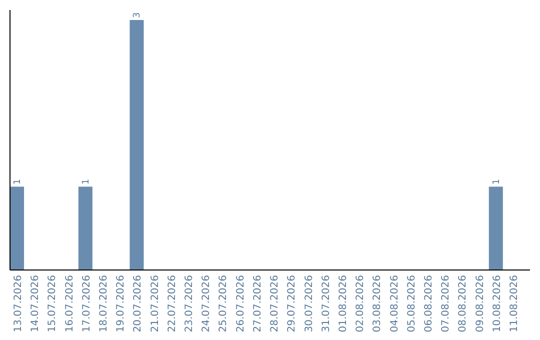 Image resolution: width=540 pixels, height=340 pixels. I want to click on x-tick-label: 11.08.2026, so click(514, 303).